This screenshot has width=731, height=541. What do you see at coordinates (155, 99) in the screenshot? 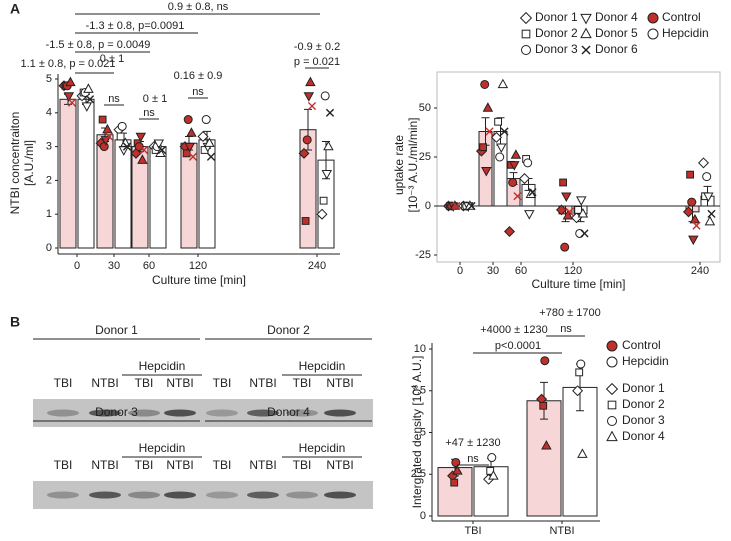
I see `annotation: 0 ± 1` at bounding box center [155, 99].